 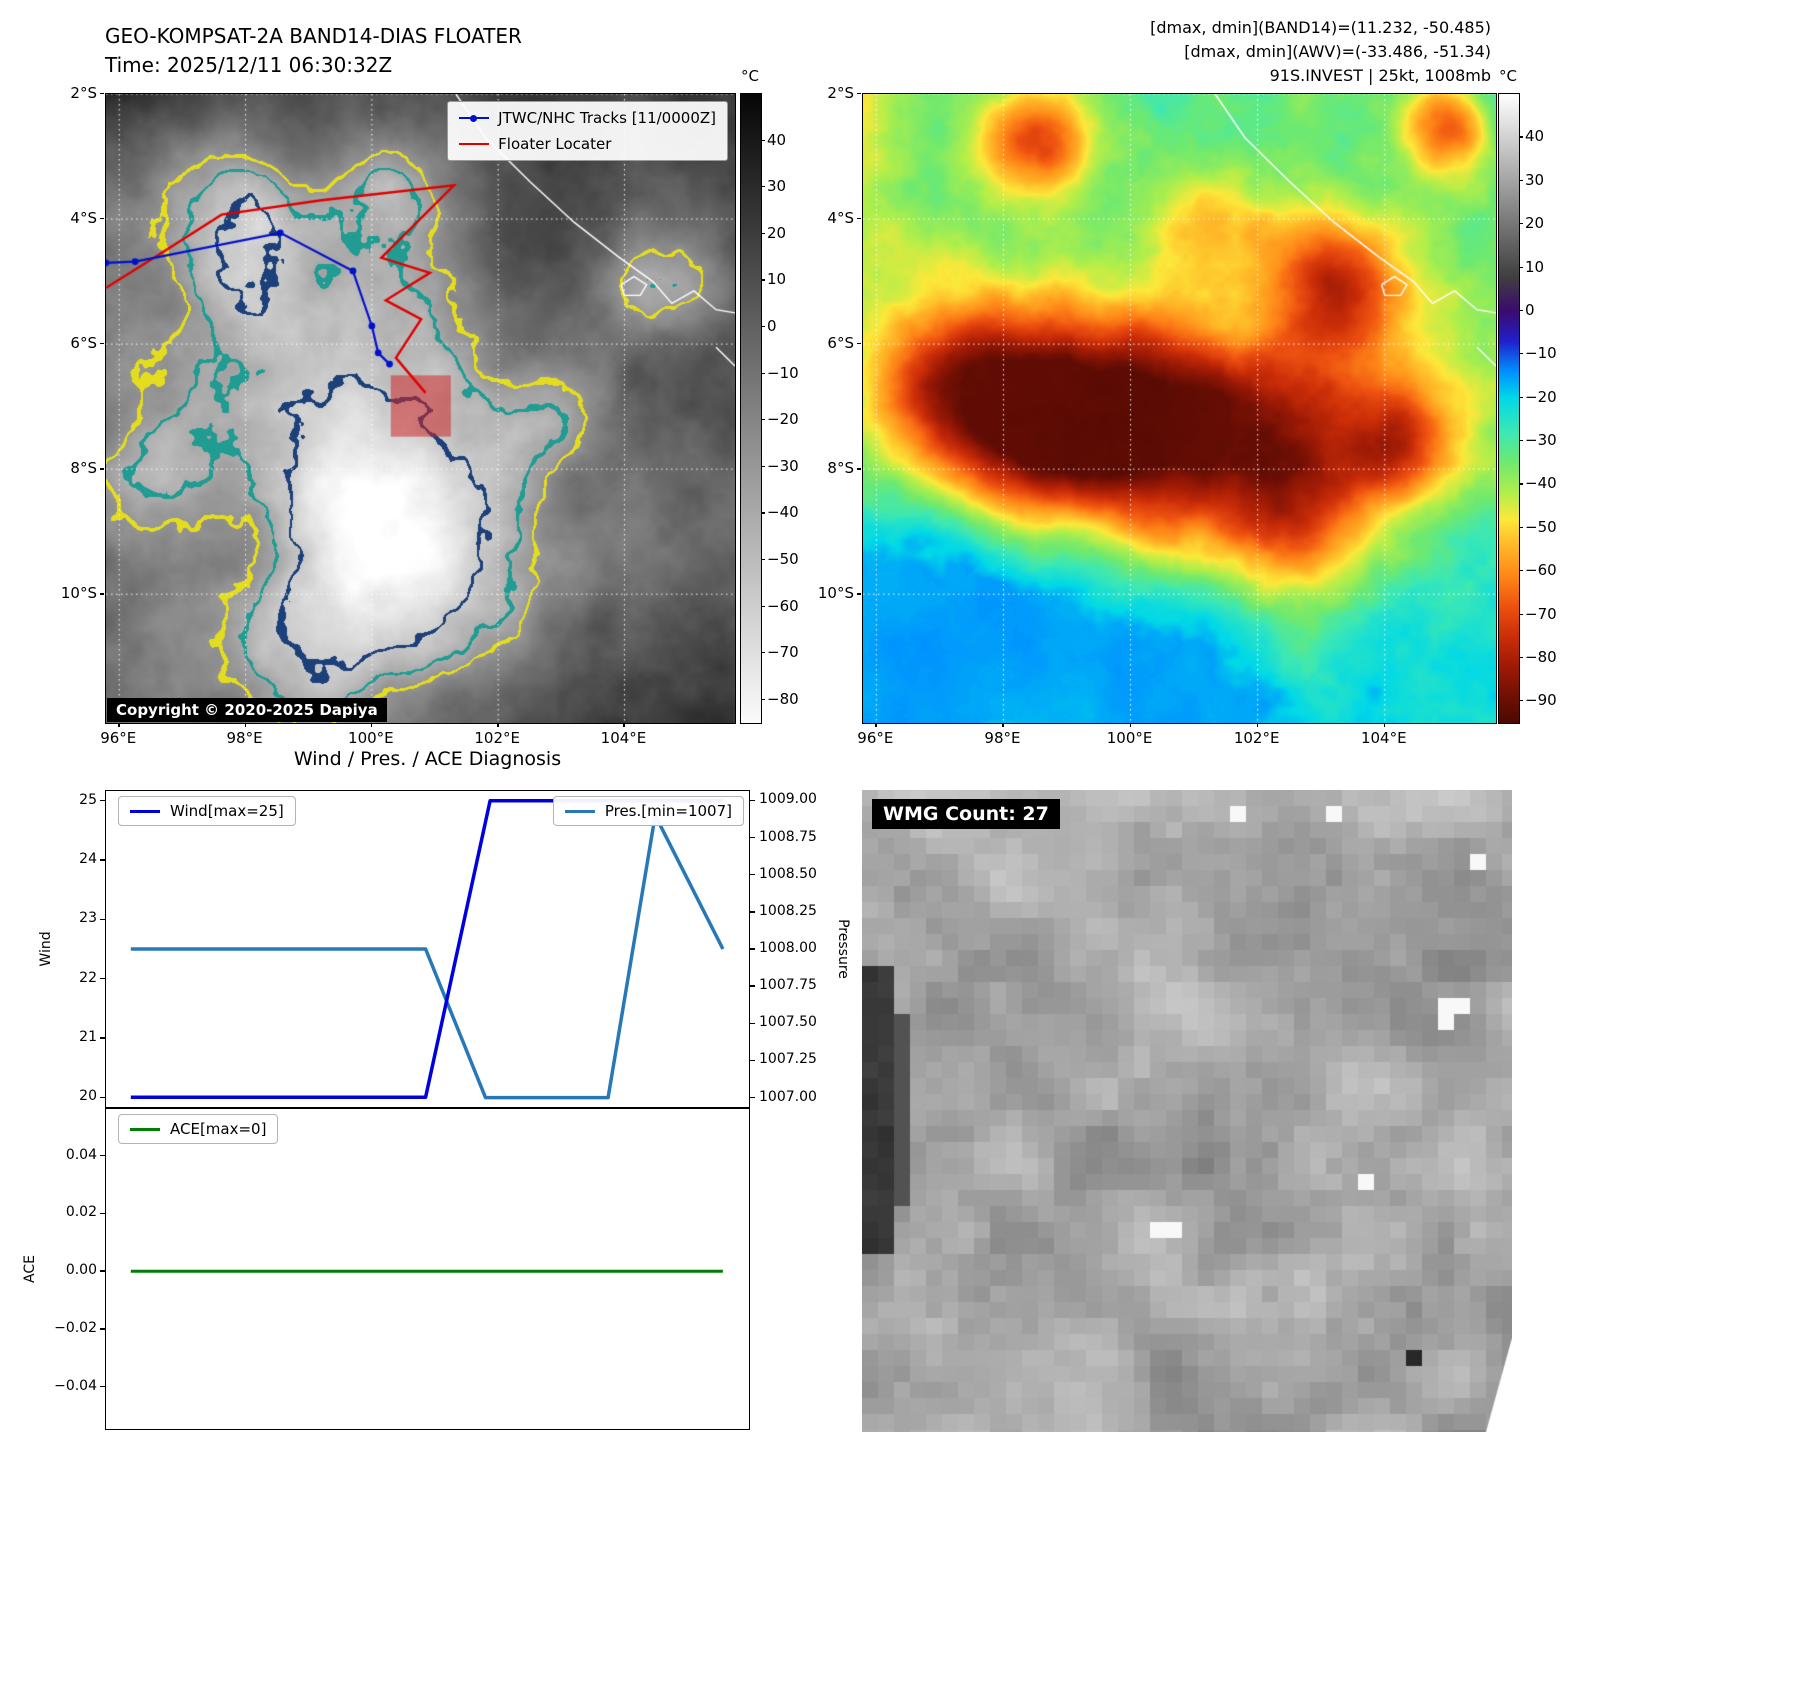 What do you see at coordinates (83, 343) in the screenshot?
I see `y-tick-label: 6°S` at bounding box center [83, 343].